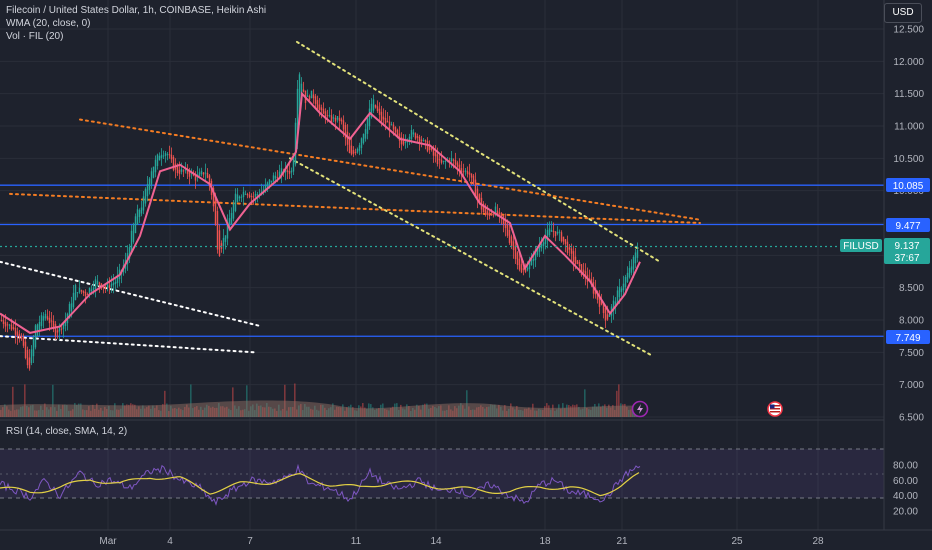 The width and height of the screenshot is (932, 550). I want to click on rsi-tick-label: 80.00, so click(905, 466).